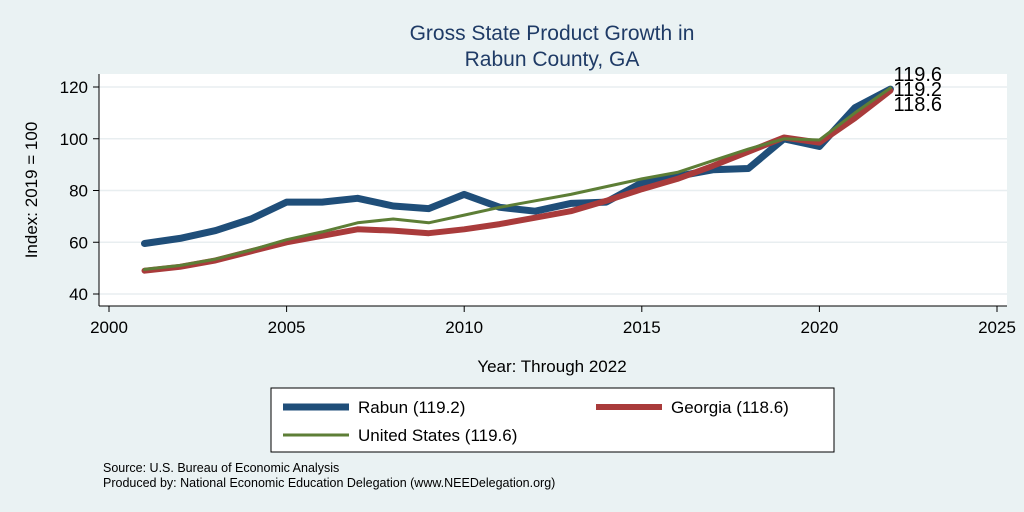 Image resolution: width=1024 pixels, height=512 pixels. I want to click on x-tick-label-2020: 2020, so click(819, 327).